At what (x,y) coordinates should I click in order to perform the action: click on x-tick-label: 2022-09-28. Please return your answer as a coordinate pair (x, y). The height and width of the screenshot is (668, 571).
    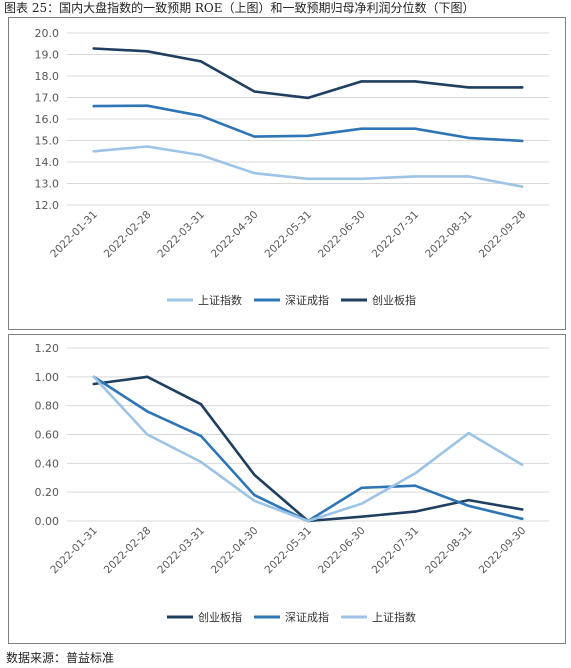
    Looking at the image, I should click on (503, 235).